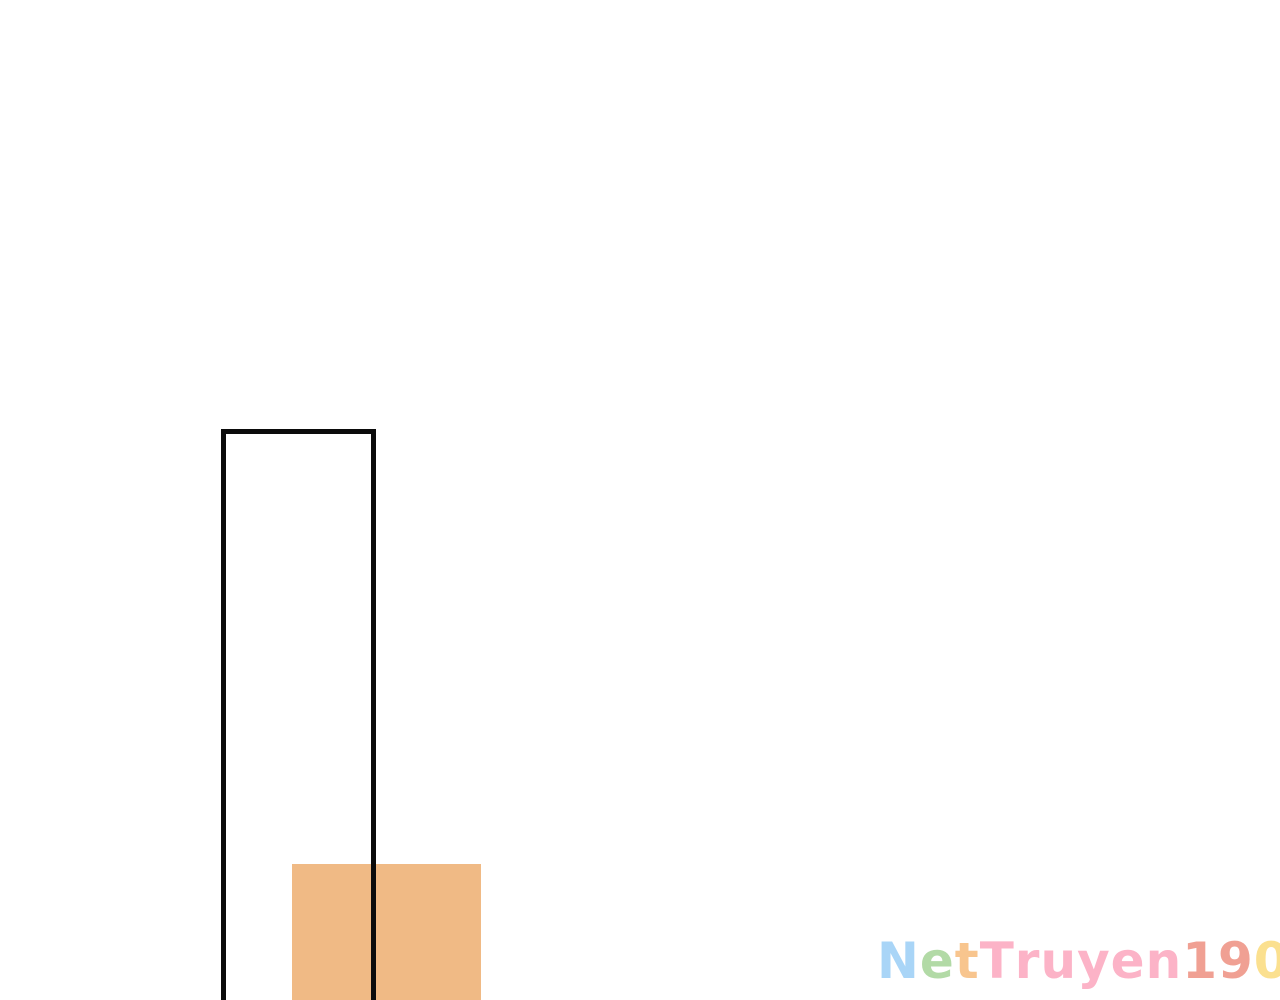 This screenshot has height=1000, width=1280. I want to click on watermark-char: N, so click(898, 961).